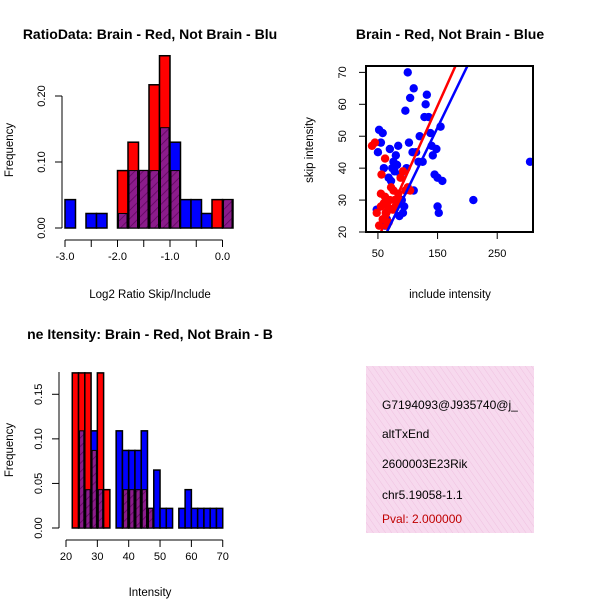 This screenshot has width=600, height=600. What do you see at coordinates (343, 232) in the screenshot?
I see `y-tick-label: 20` at bounding box center [343, 232].